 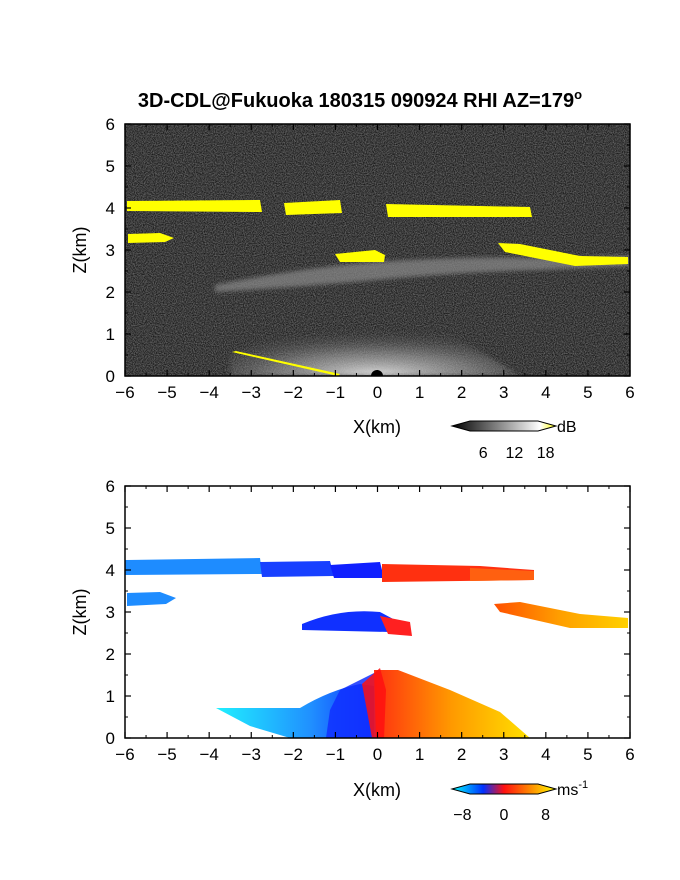 I want to click on velocity-ytick-label: 0, so click(x=110, y=738).